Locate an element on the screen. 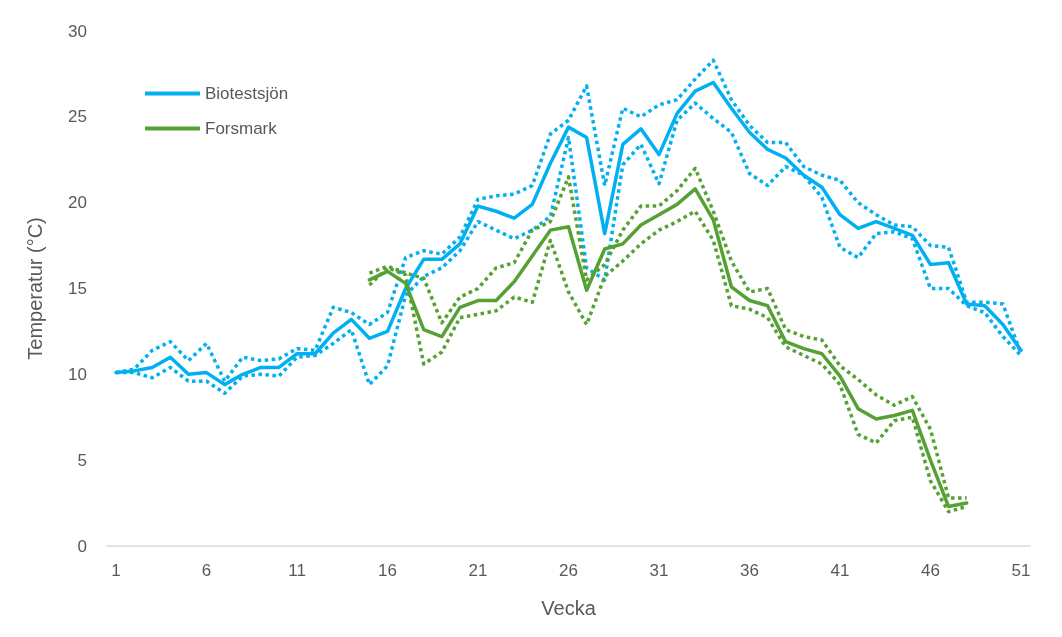 This screenshot has width=1062, height=637. x-axis-title: Vecka is located at coordinates (569, 608).